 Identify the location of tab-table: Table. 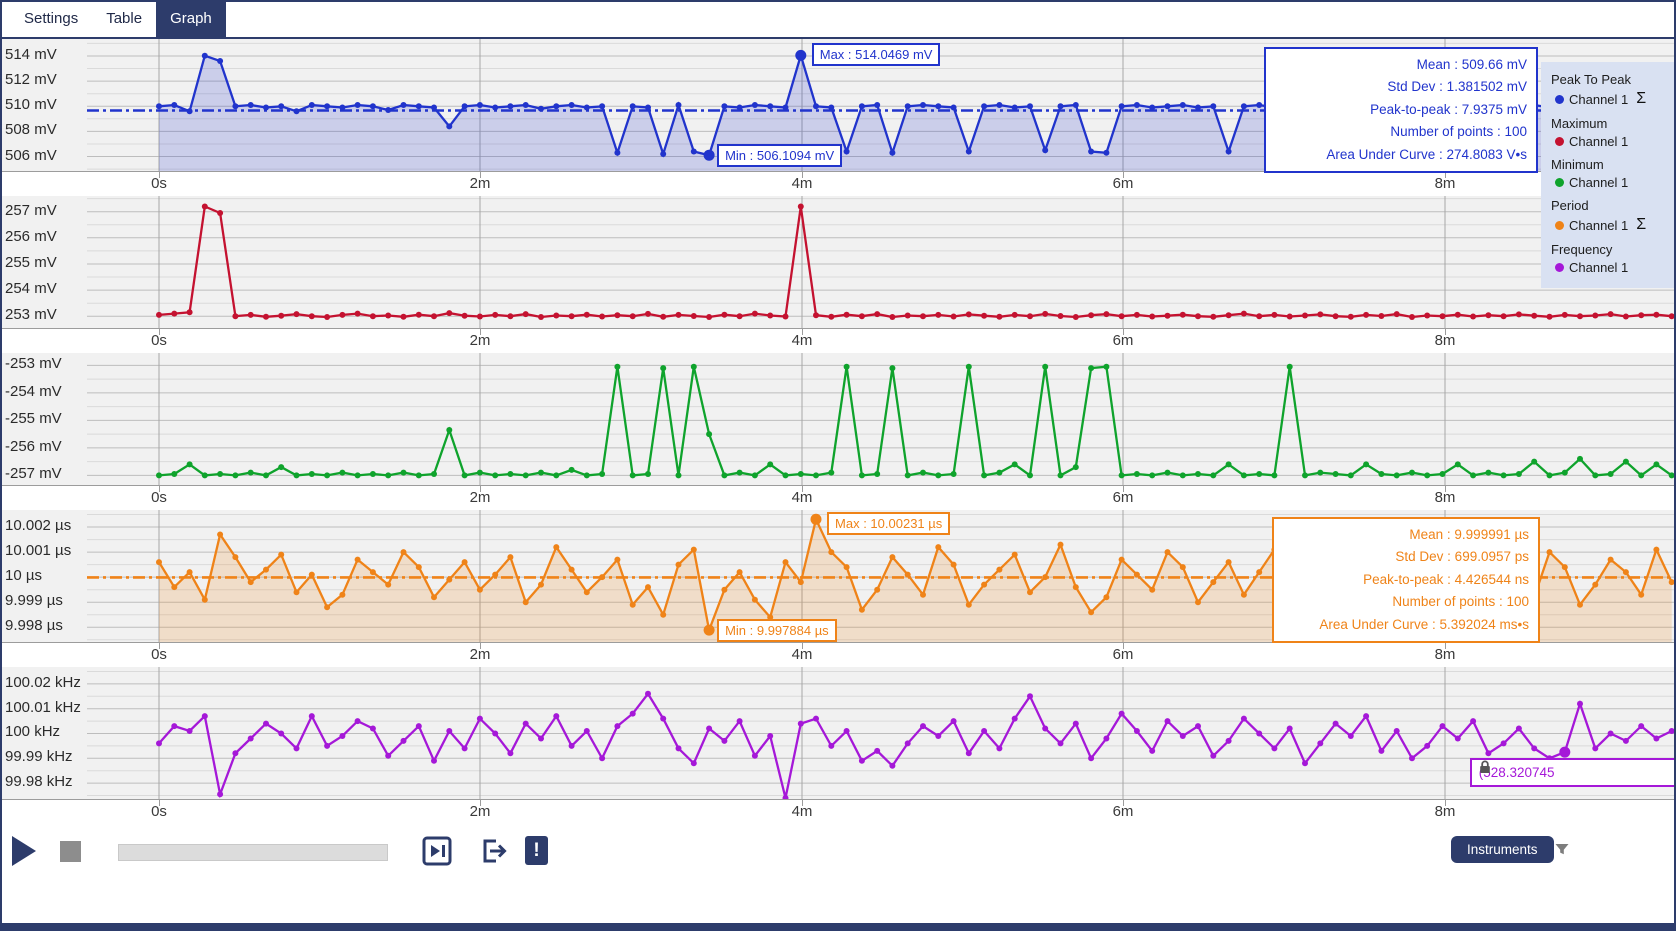
(124, 18).